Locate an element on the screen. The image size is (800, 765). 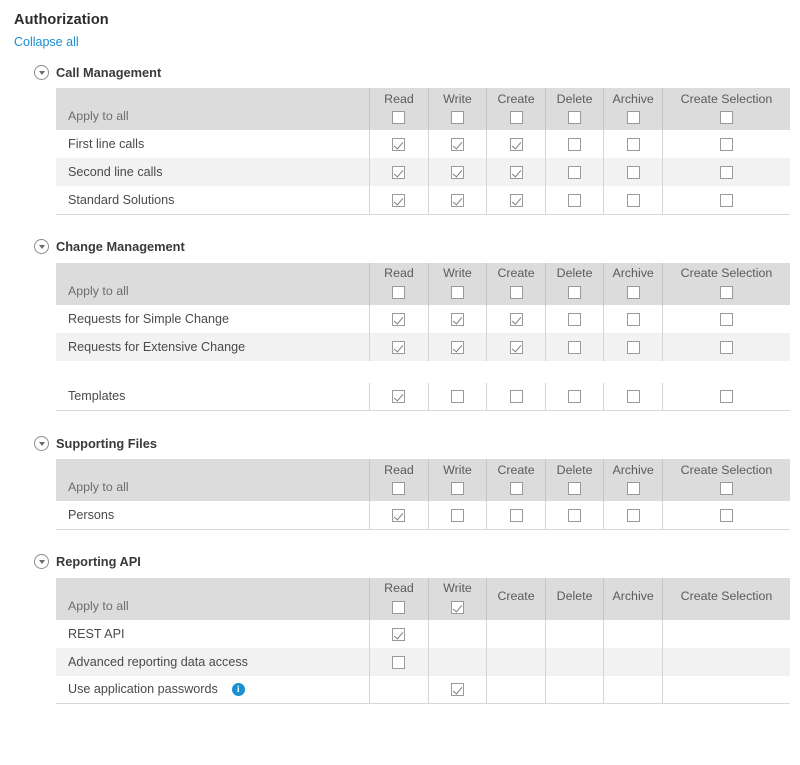
checkbox-standard-solutions-read is located at coordinates (399, 200).